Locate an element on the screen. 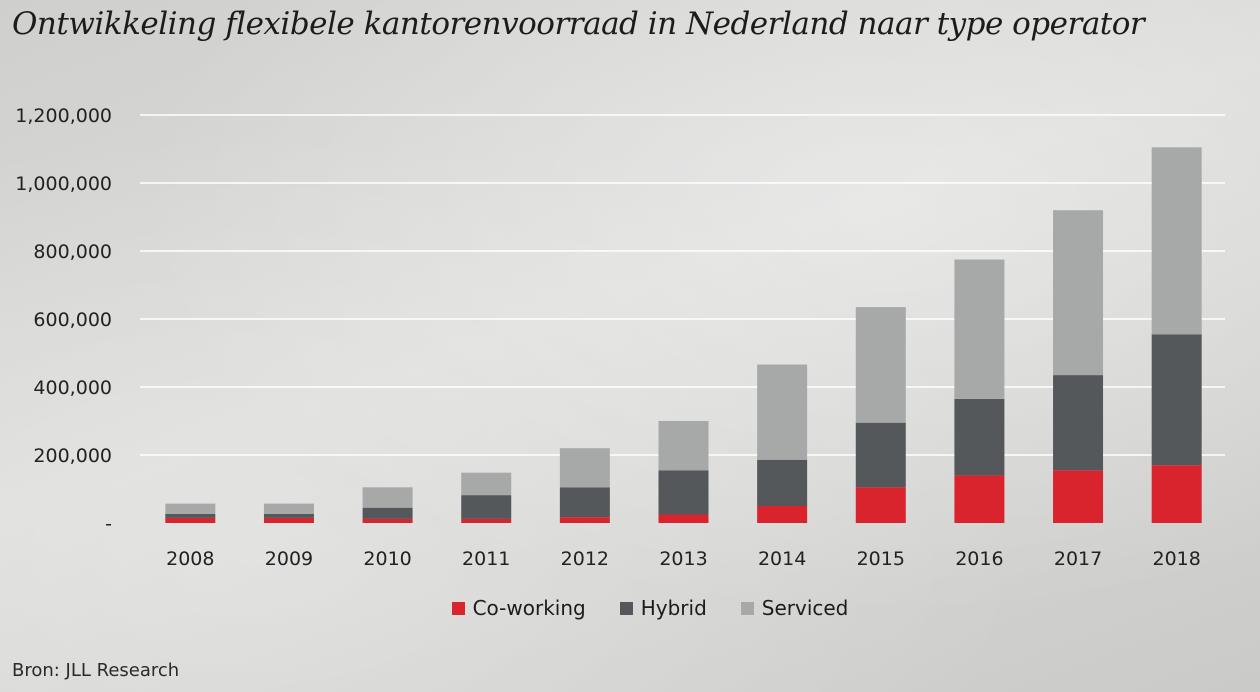 The image size is (1260, 692). legend-item-serviced: Serviced is located at coordinates (794, 608).